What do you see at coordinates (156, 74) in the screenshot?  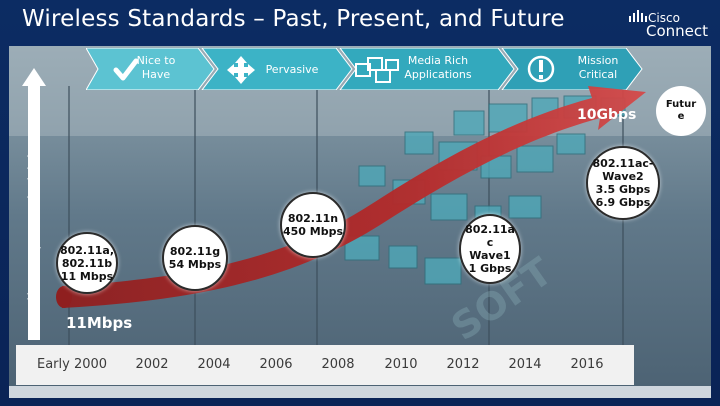 I see `stage-label-nice-to-have-2: Have` at bounding box center [156, 74].